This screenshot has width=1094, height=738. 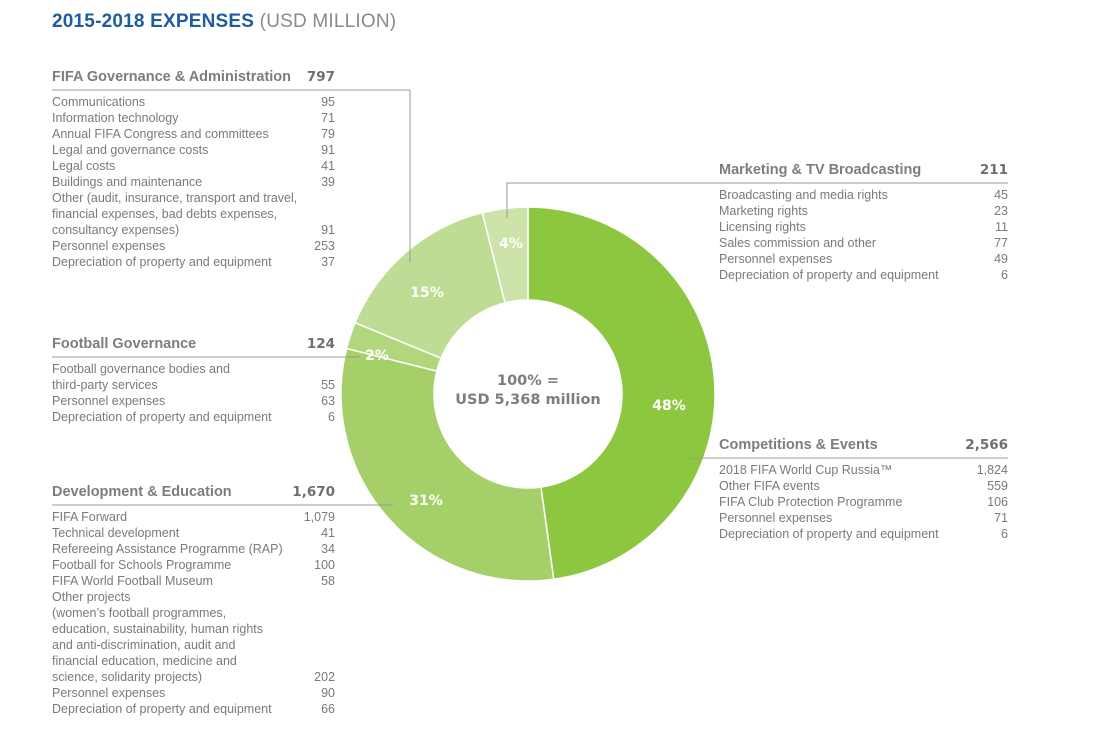 What do you see at coordinates (99, 102) in the screenshot?
I see `line-item-label: Communications` at bounding box center [99, 102].